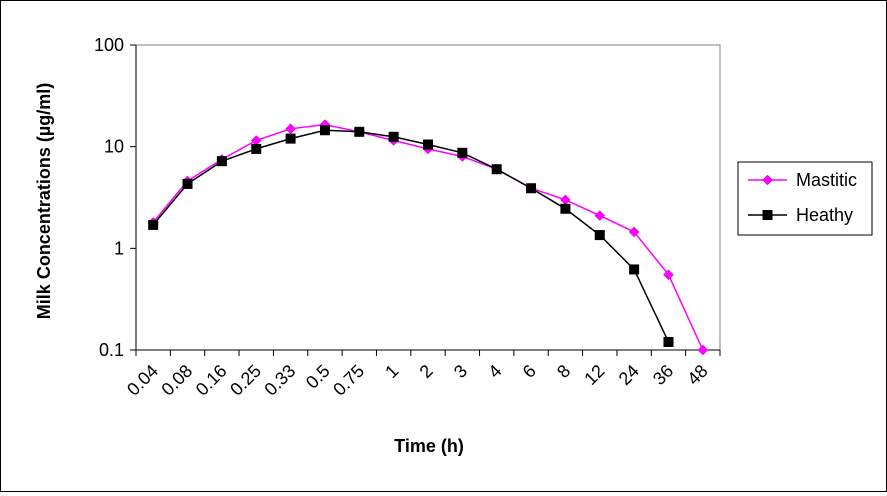 Image resolution: width=887 pixels, height=496 pixels. Describe the element at coordinates (629, 375) in the screenshot. I see `x-tick-label: 24` at that location.